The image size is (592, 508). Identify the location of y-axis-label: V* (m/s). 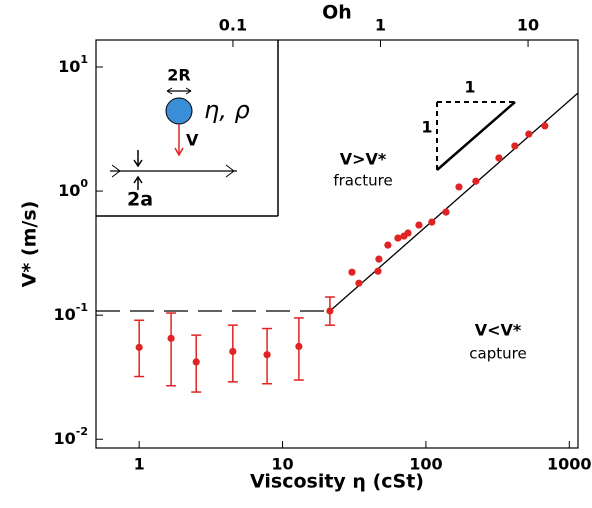
(30, 244).